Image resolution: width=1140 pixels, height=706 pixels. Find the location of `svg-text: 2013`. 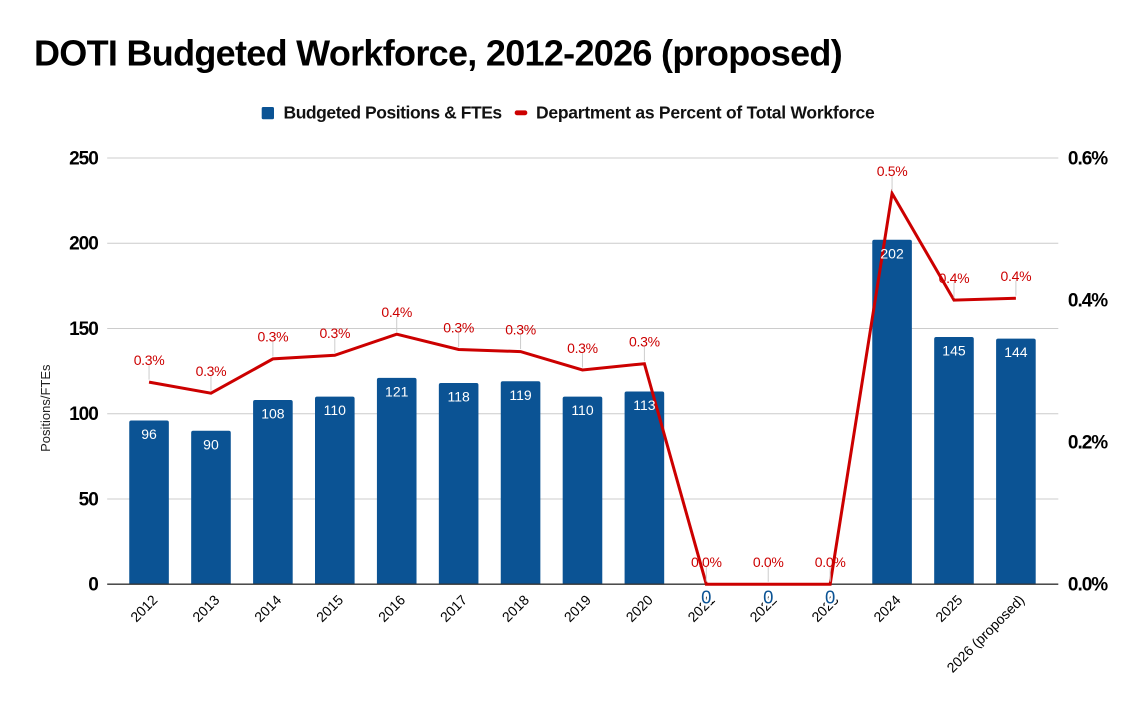

svg-text: 2013 is located at coordinates (205, 607).